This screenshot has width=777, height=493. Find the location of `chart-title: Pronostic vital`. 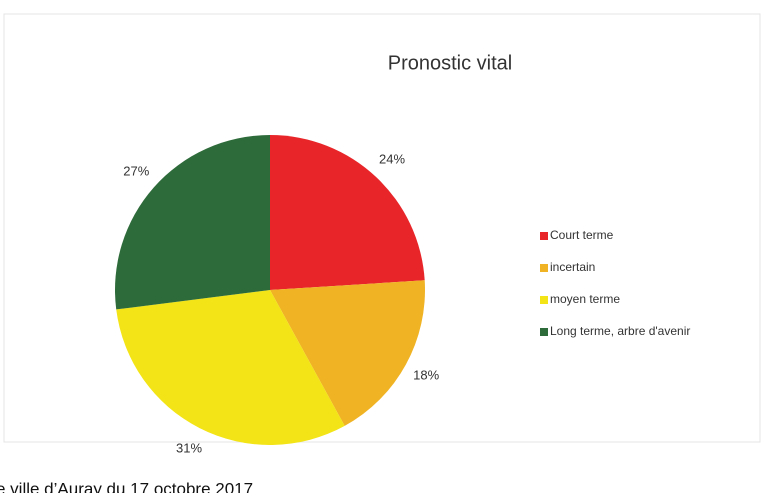

chart-title: Pronostic vital is located at coordinates (450, 63).